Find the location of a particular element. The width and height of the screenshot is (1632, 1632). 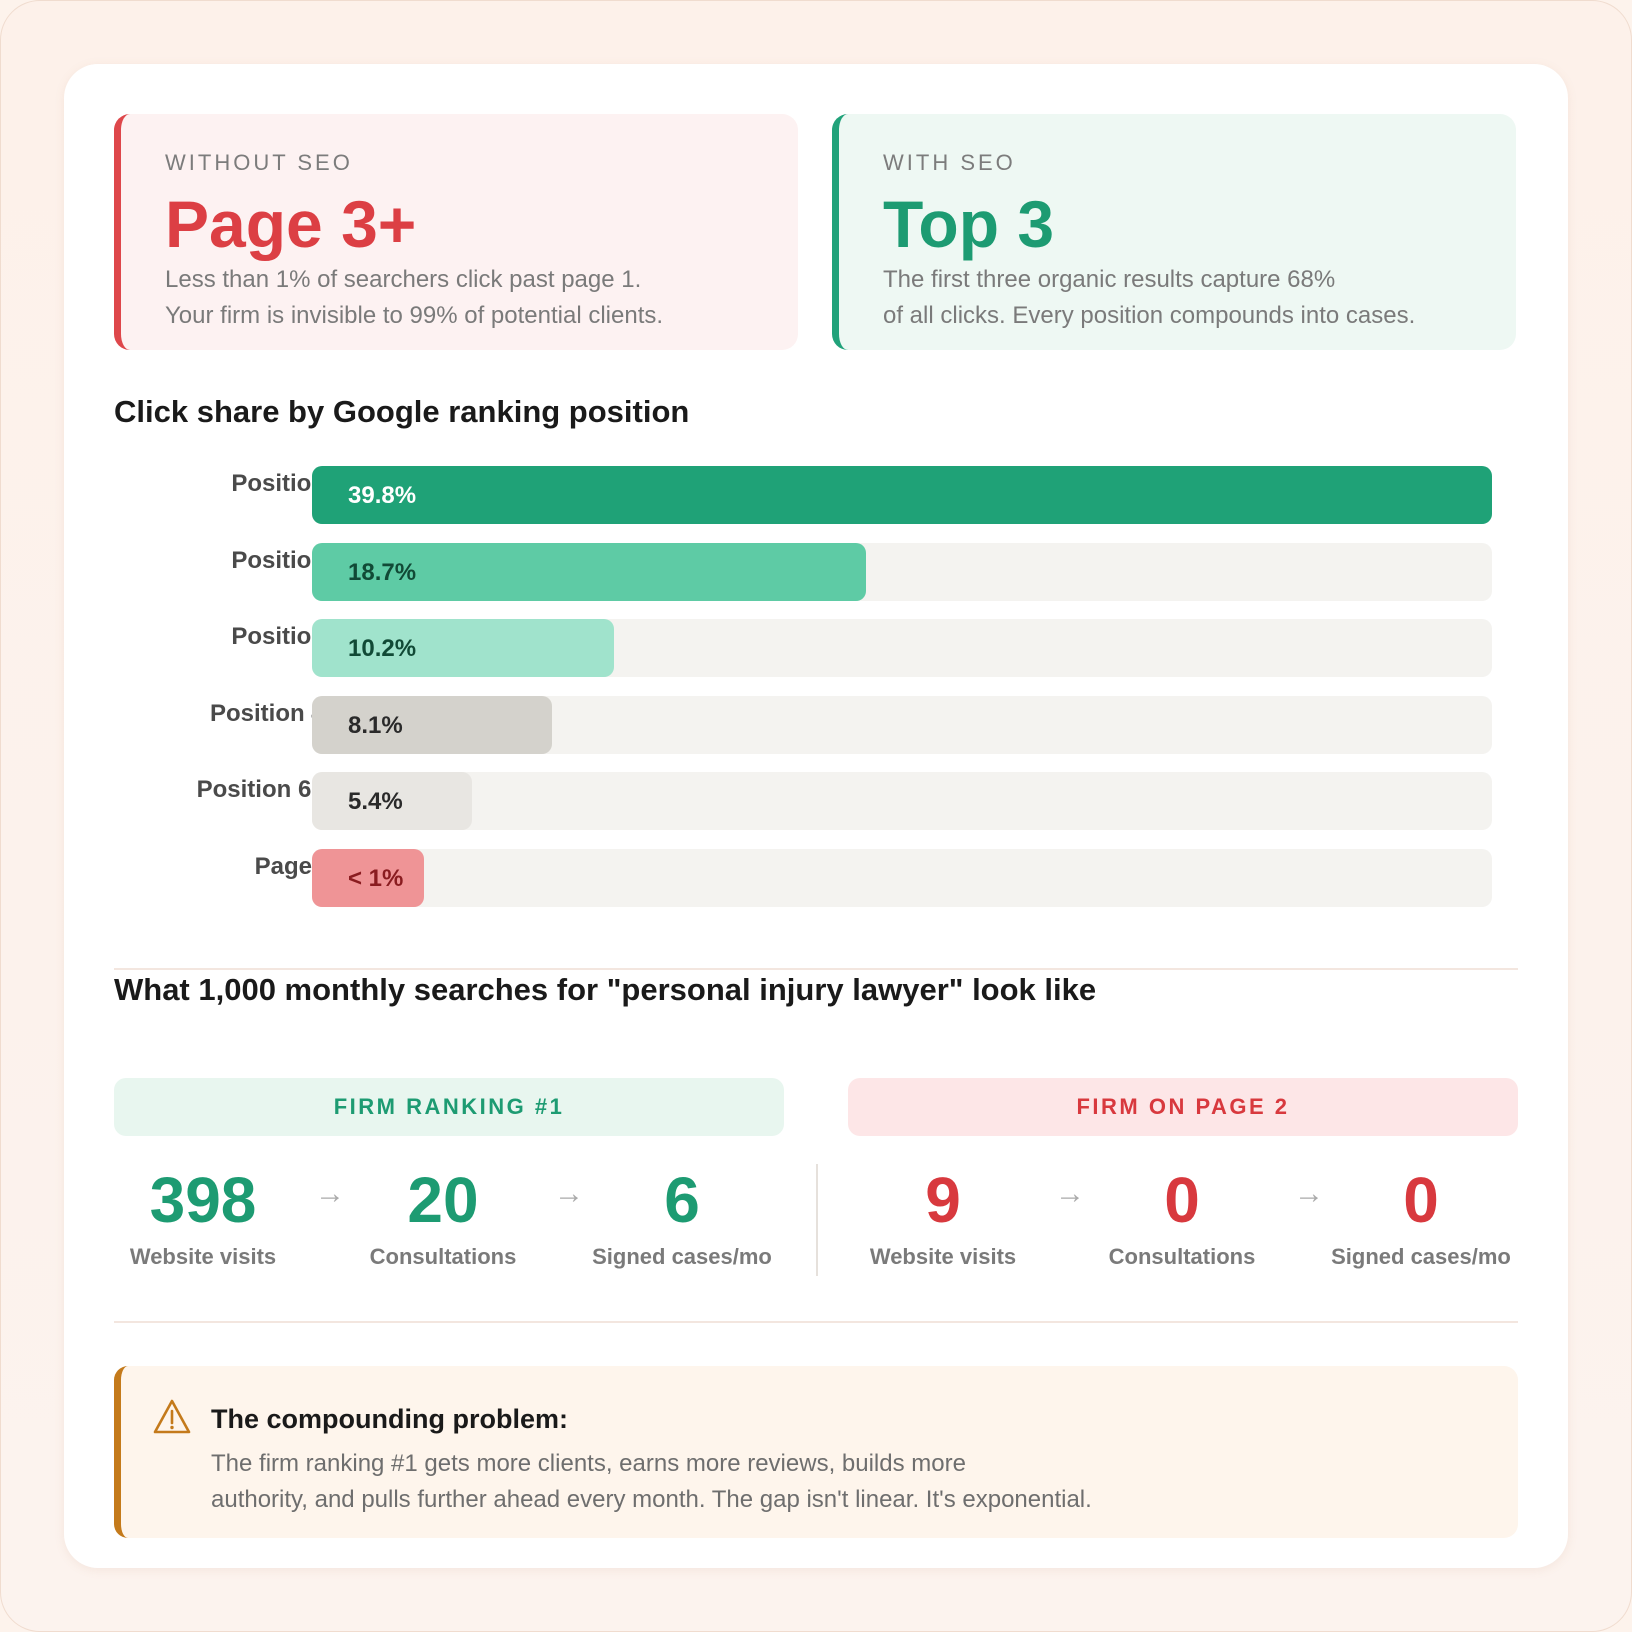

data-label: 10.2% is located at coordinates (382, 649).